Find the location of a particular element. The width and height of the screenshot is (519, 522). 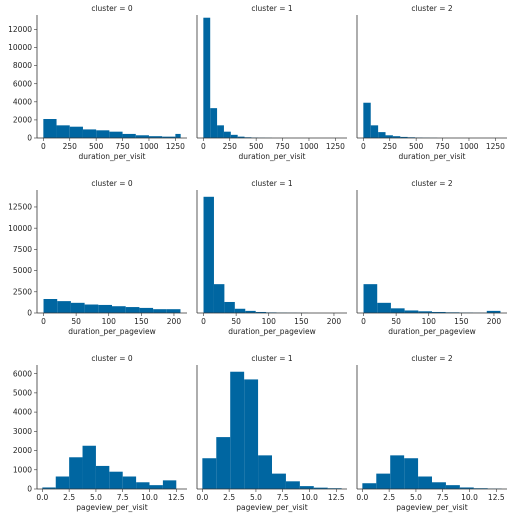

y-tick-label: 3000 is located at coordinates (22, 431).